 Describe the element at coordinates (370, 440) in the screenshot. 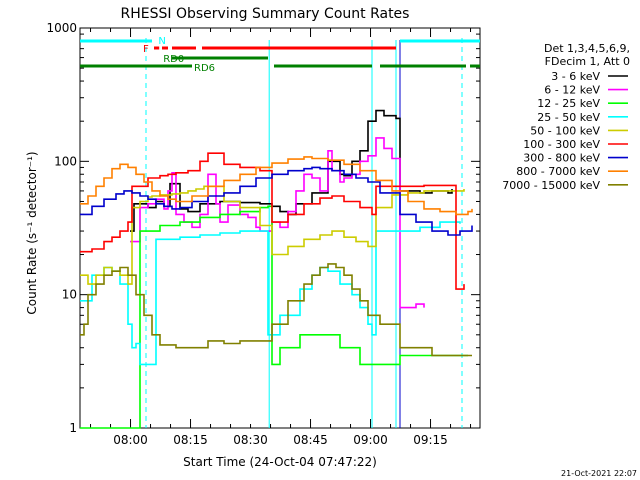

I see `x-tick-label: 09:00` at that location.